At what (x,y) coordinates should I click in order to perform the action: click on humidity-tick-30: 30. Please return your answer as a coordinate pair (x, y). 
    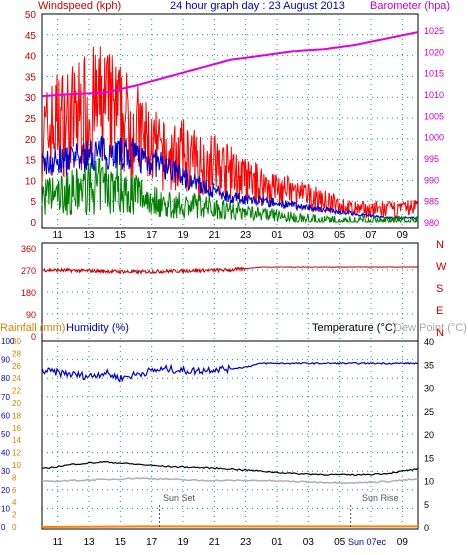
    Looking at the image, I should click on (5, 471).